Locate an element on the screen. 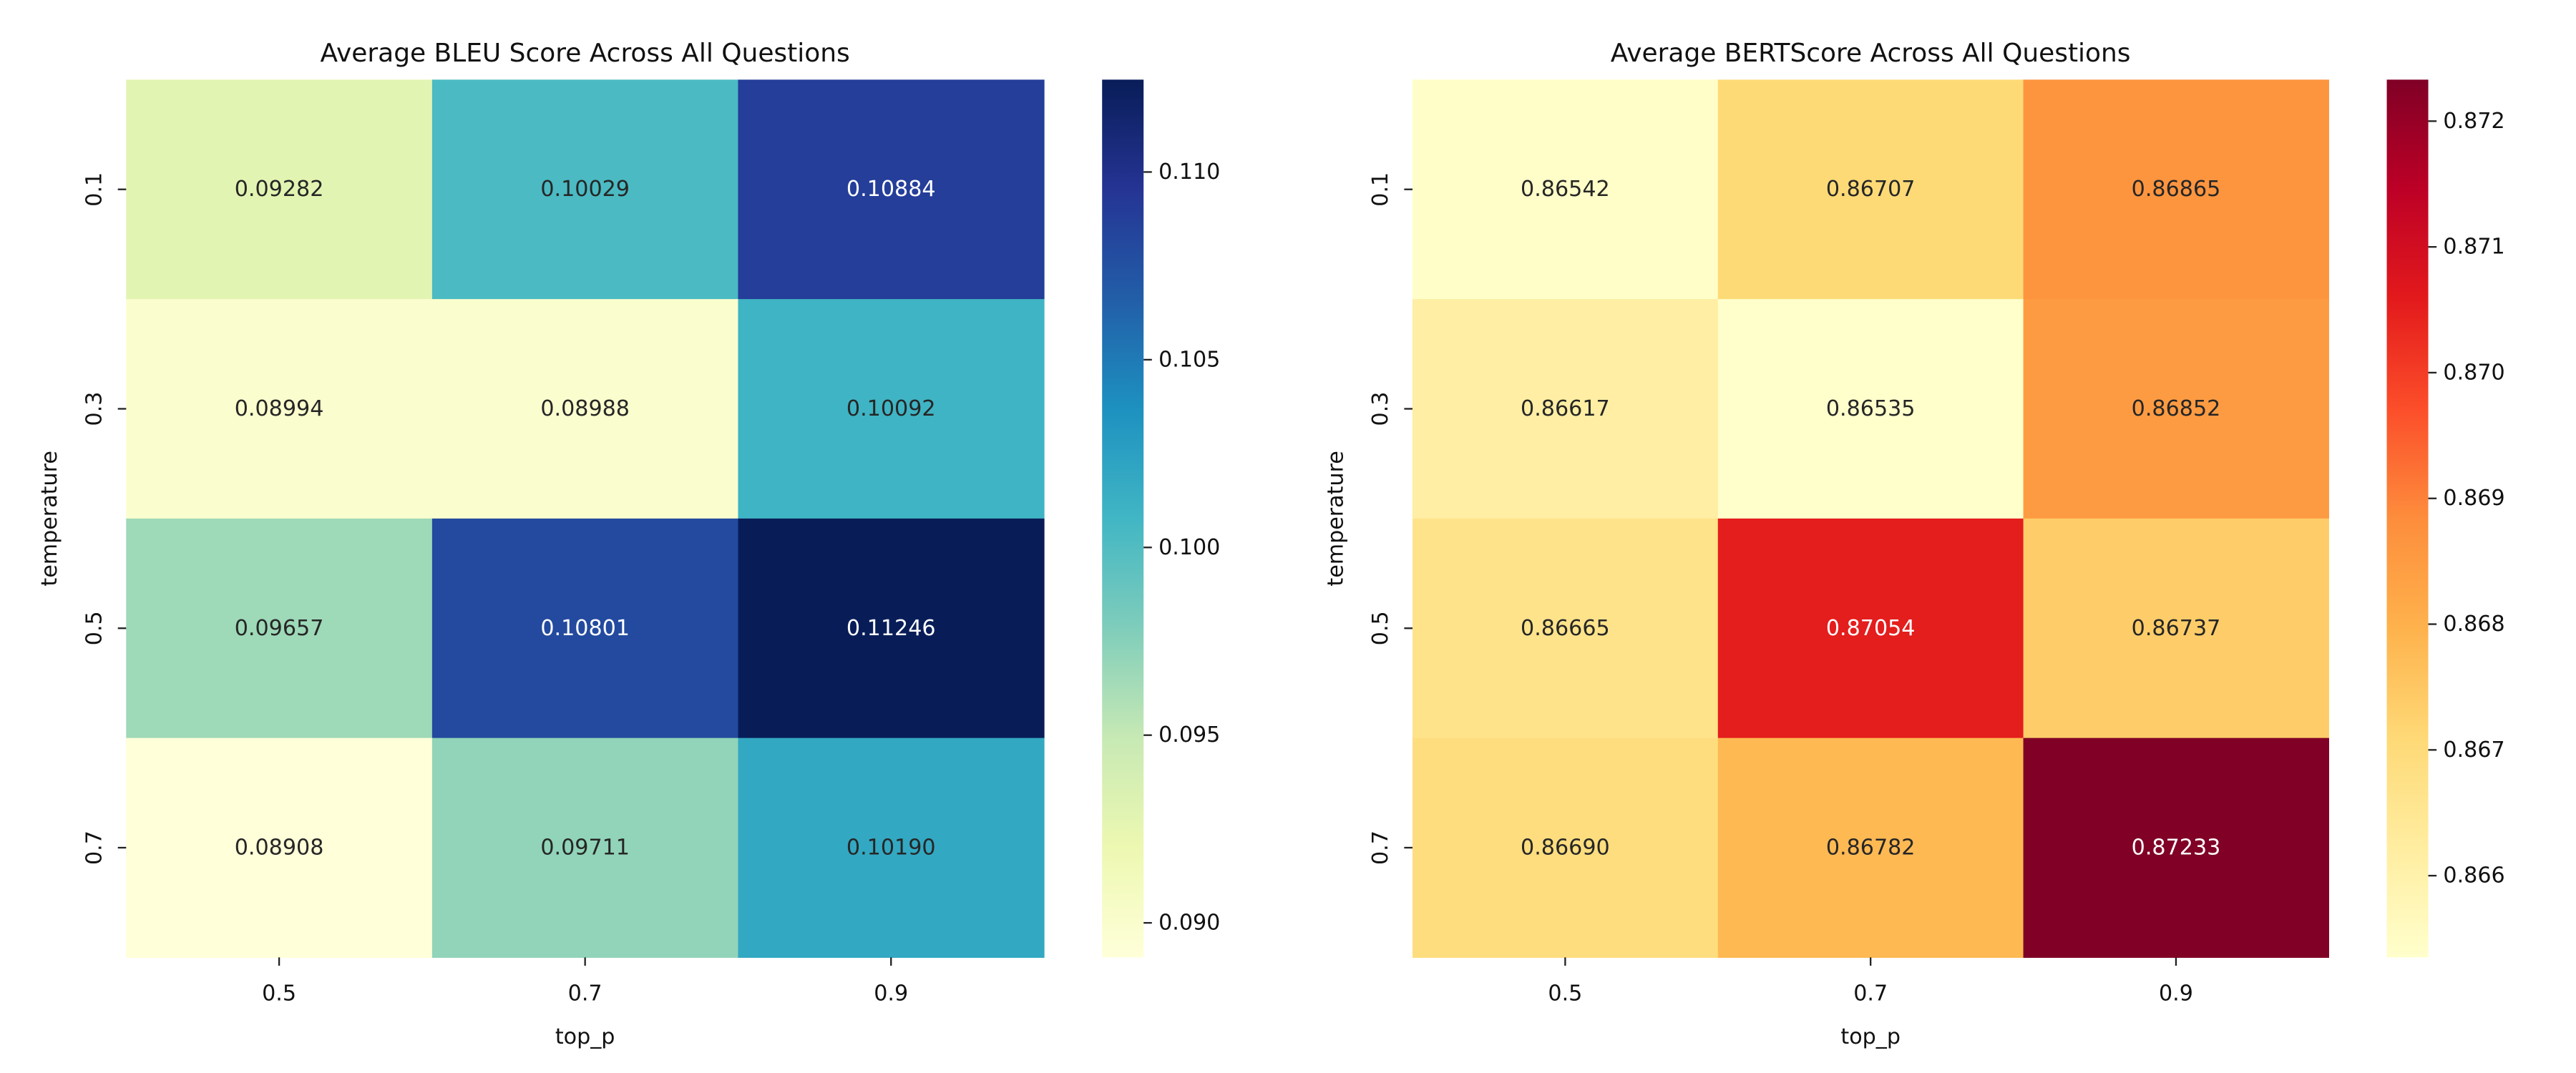  bleu-cell-value-r2-c0: 0.09657 is located at coordinates (279, 628).